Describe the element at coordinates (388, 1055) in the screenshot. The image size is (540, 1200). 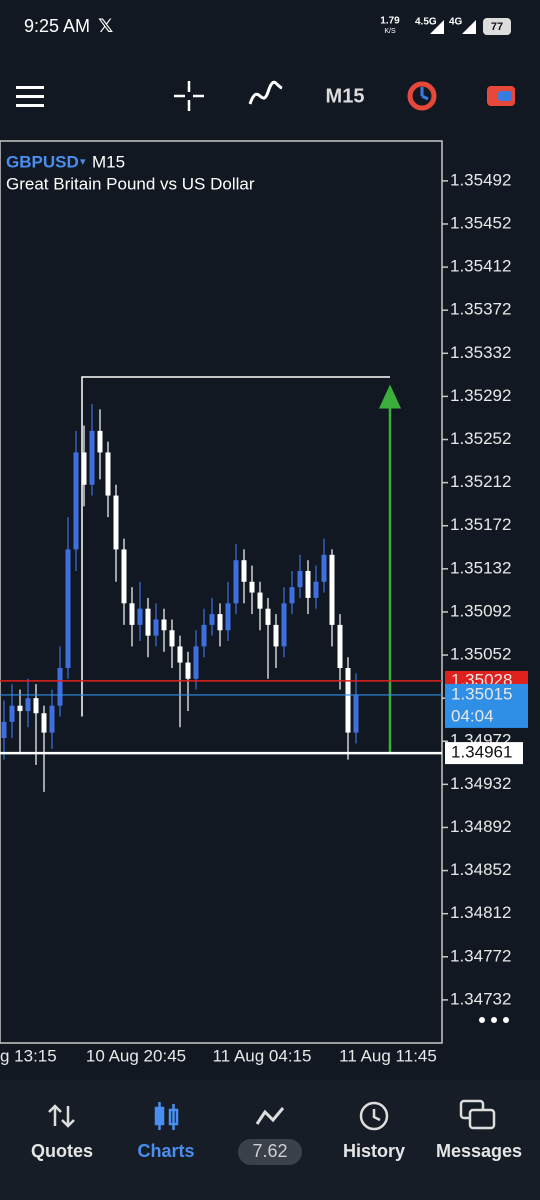
I see `x-tick-label: 11 Aug 11:45` at that location.